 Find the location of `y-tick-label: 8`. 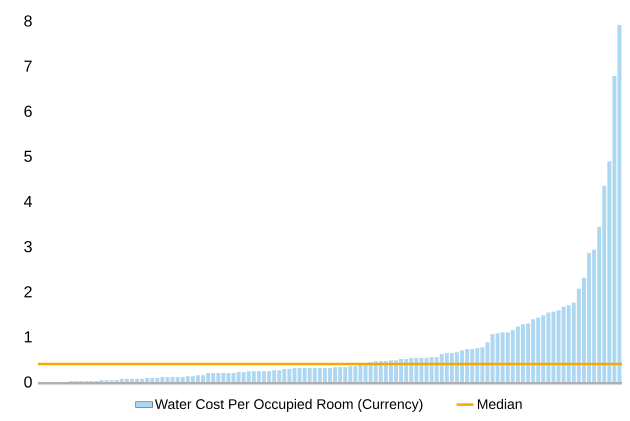

y-tick-label: 8 is located at coordinates (28, 21).